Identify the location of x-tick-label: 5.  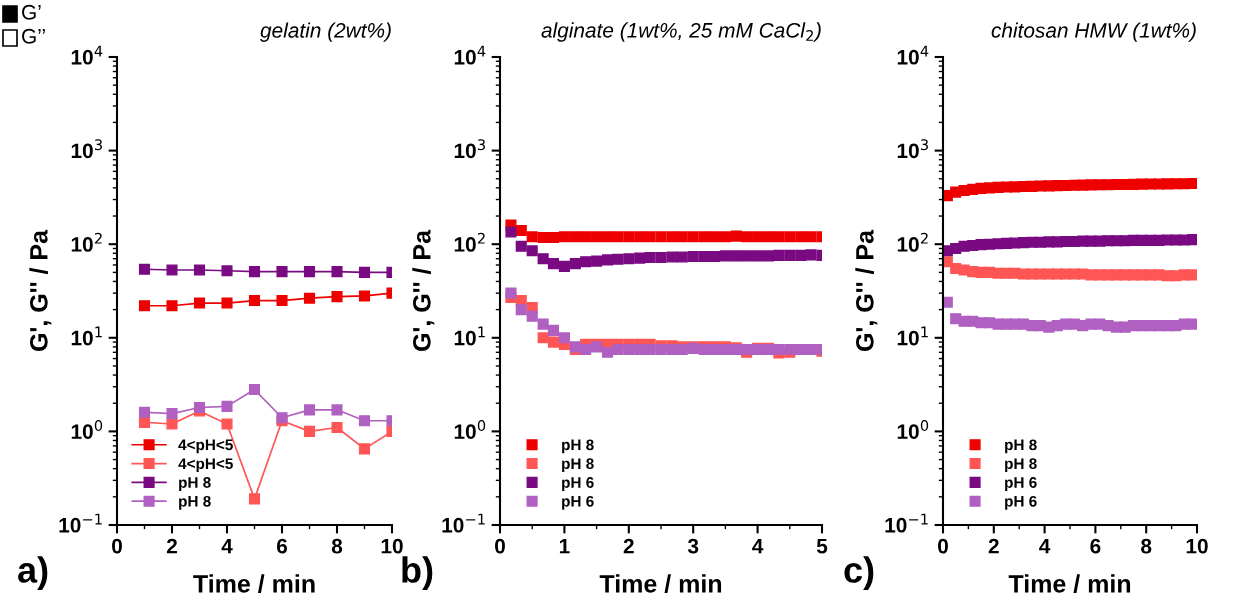
(822, 546).